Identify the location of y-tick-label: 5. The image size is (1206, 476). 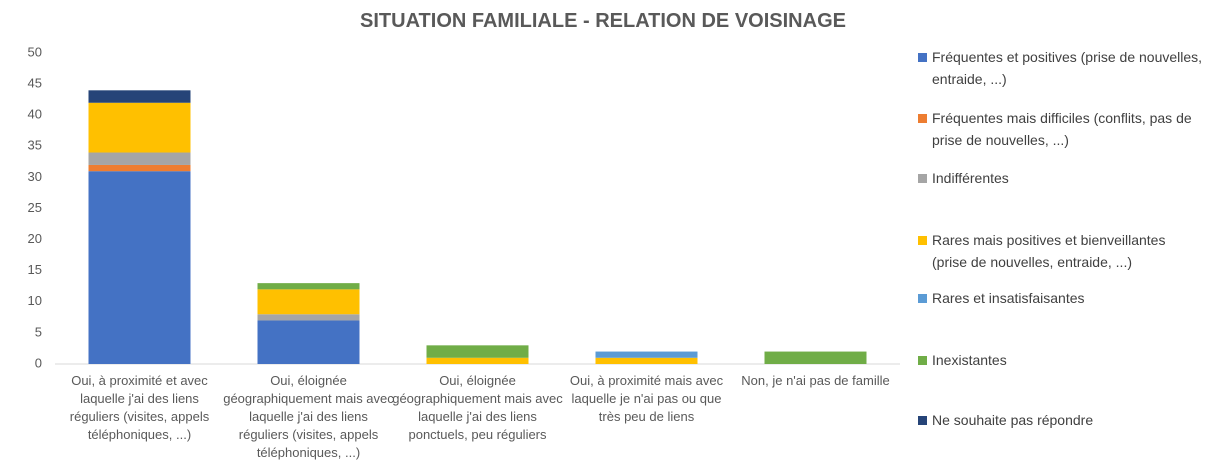
(38, 331).